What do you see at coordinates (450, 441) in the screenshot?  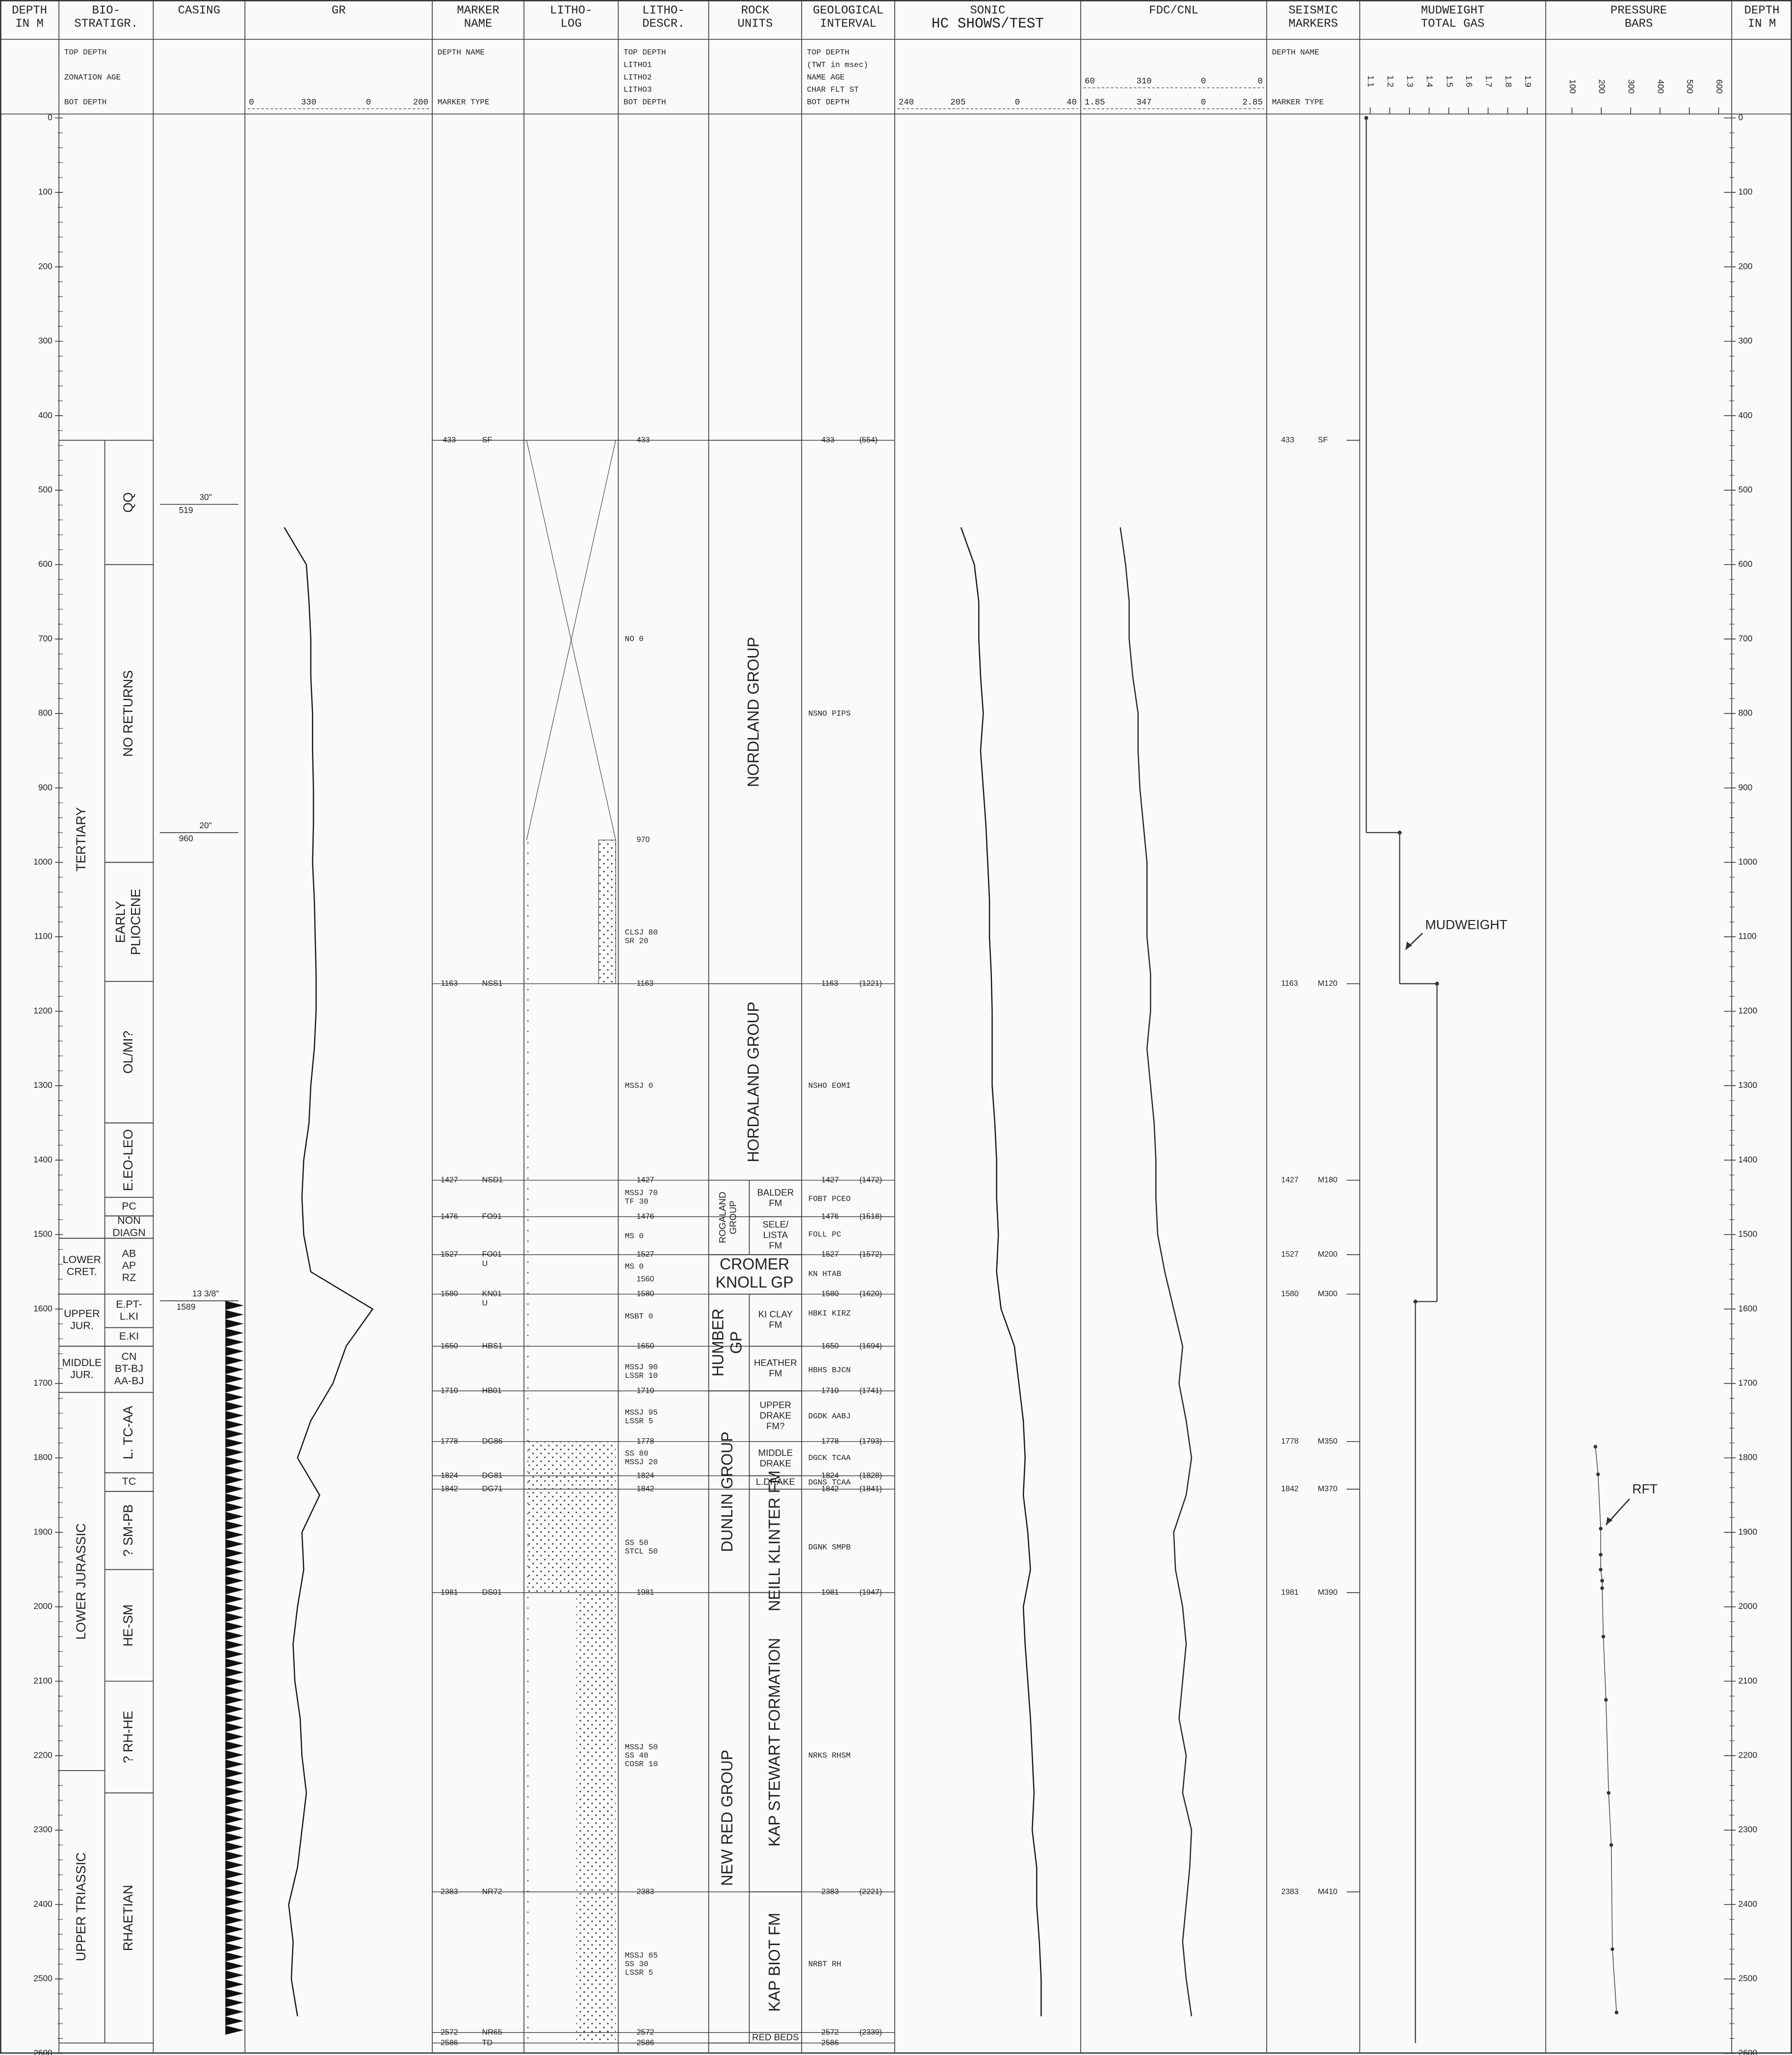 I see `marker-depth: 433` at bounding box center [450, 441].